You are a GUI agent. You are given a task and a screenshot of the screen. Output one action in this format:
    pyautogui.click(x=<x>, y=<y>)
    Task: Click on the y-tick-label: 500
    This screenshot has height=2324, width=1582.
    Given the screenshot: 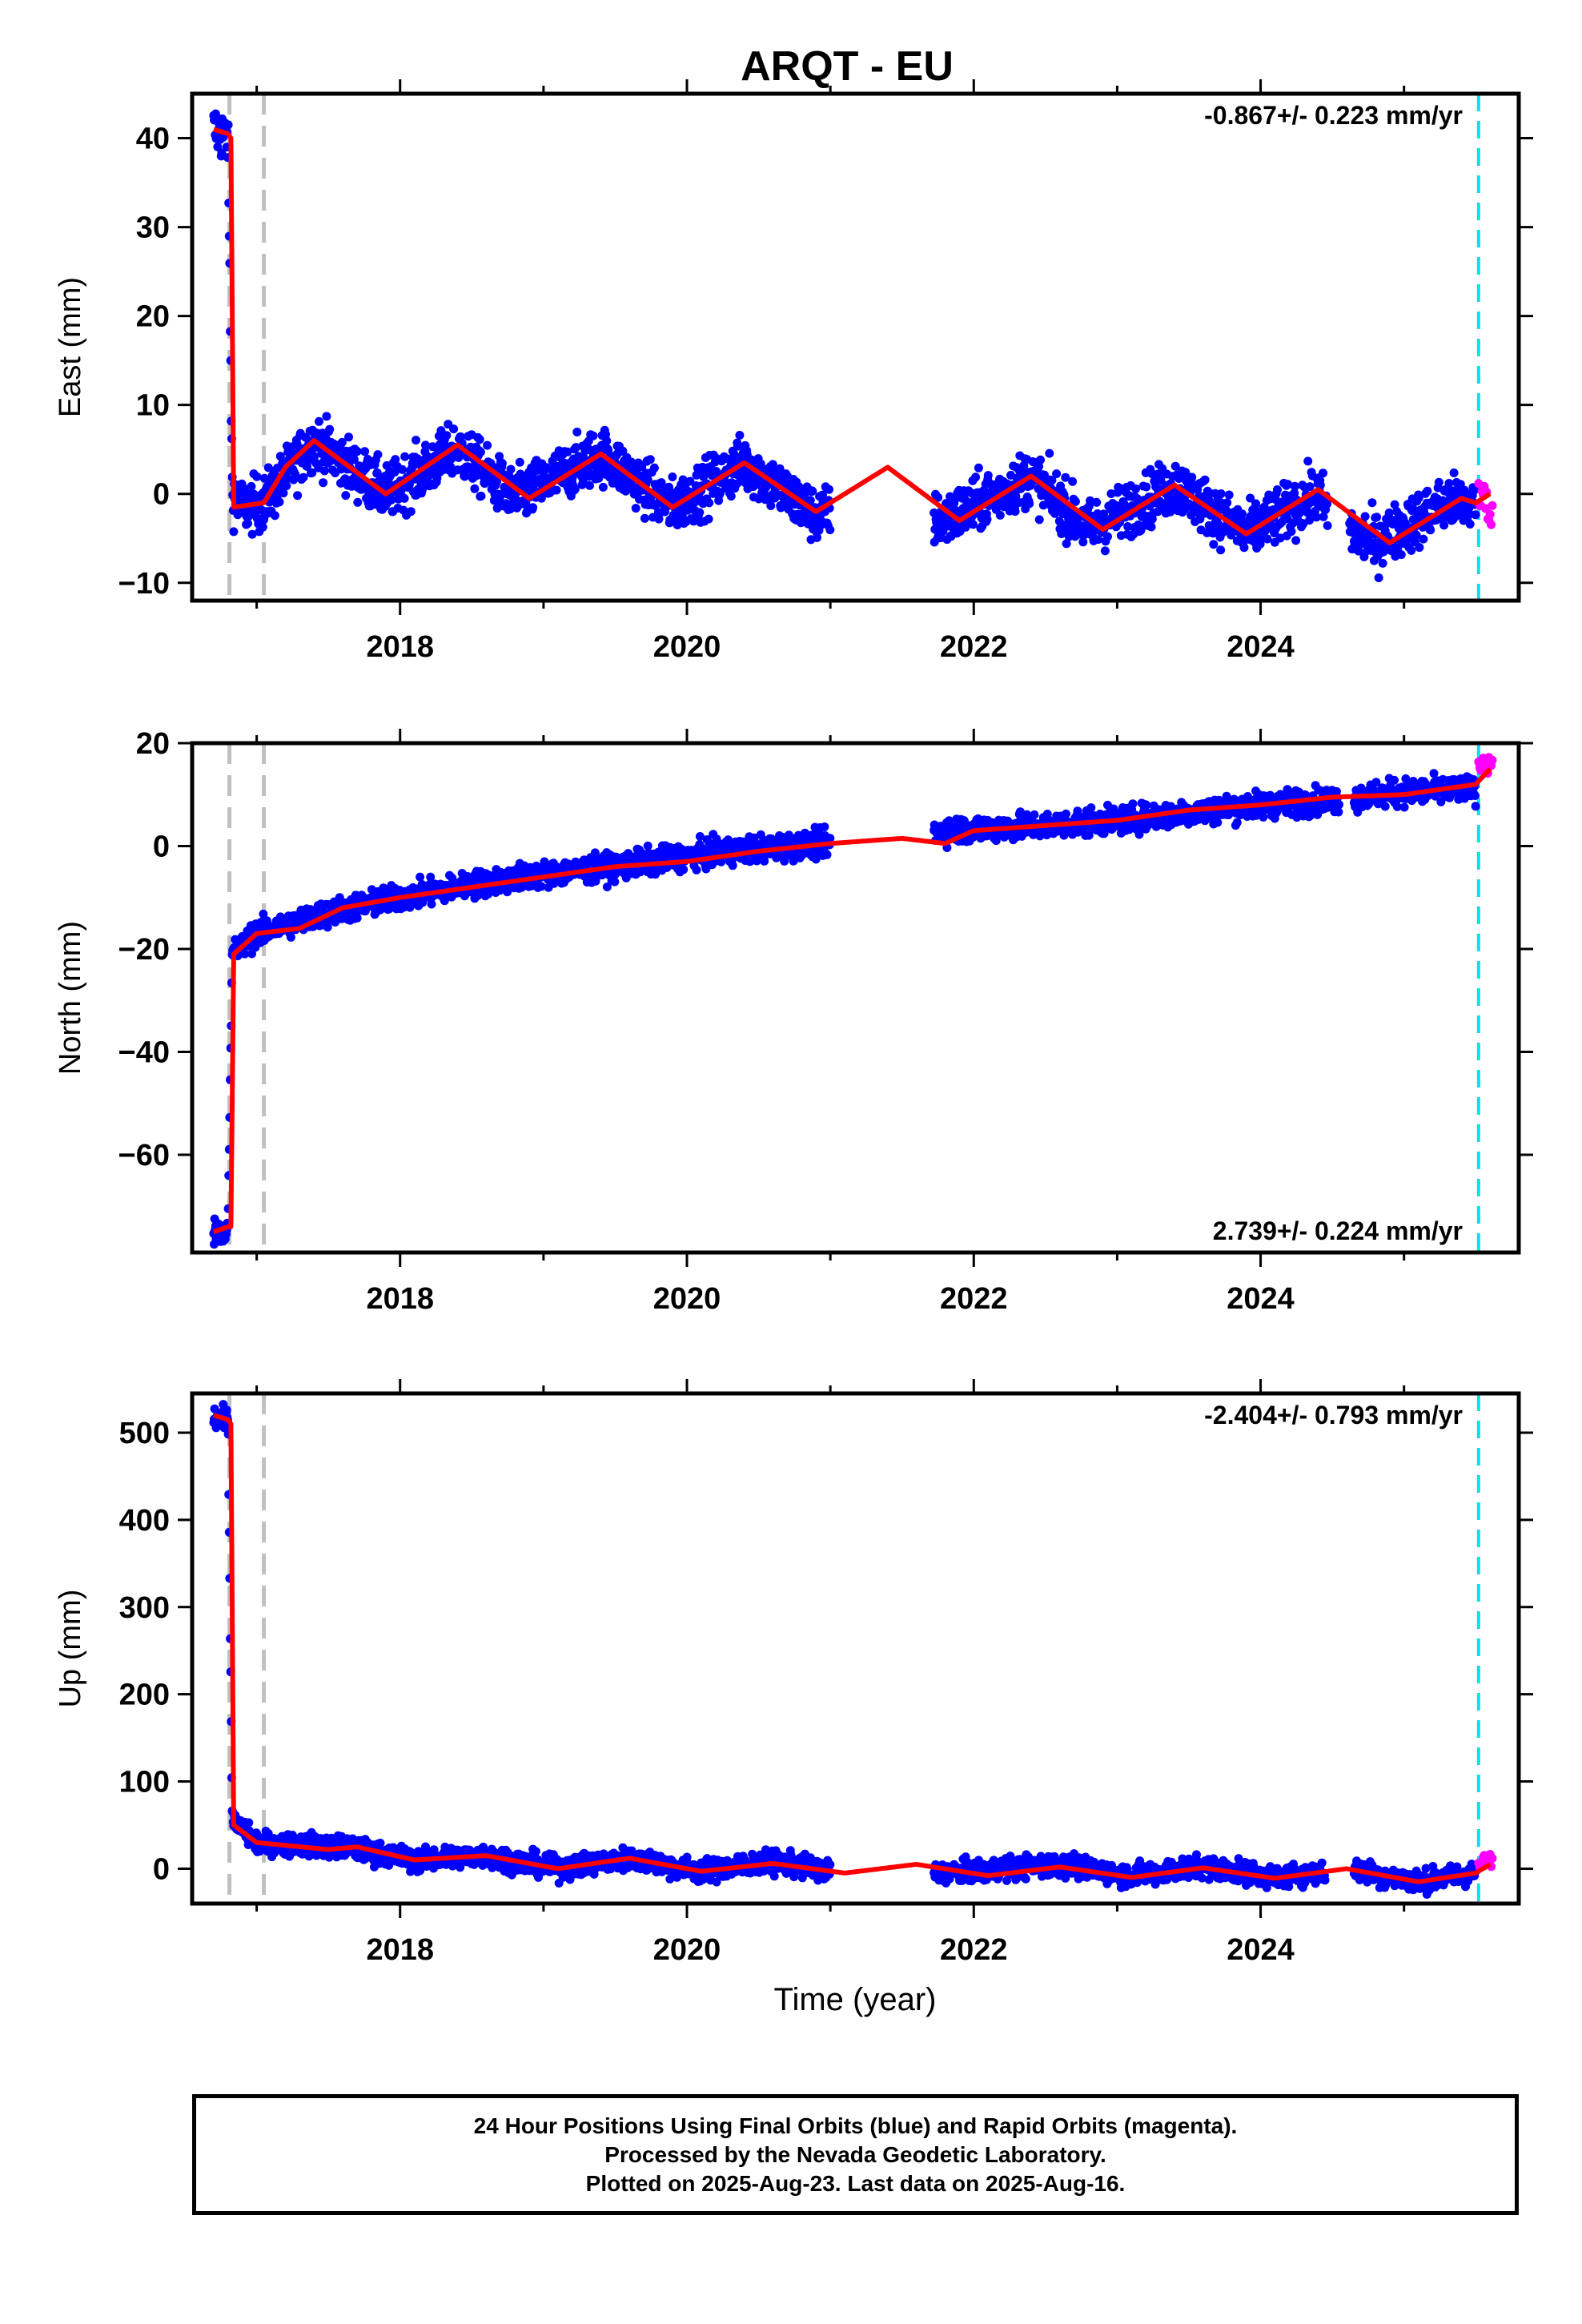 What is the action you would take?
    pyautogui.click(x=144, y=1433)
    